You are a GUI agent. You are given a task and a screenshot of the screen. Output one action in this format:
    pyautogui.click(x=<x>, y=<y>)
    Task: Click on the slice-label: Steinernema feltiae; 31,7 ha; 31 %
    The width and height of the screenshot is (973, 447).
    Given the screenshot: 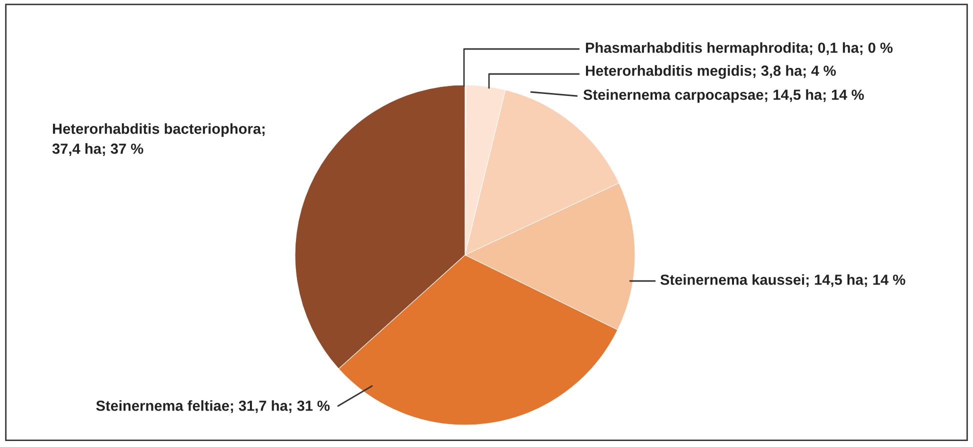 What is the action you would take?
    pyautogui.click(x=213, y=407)
    